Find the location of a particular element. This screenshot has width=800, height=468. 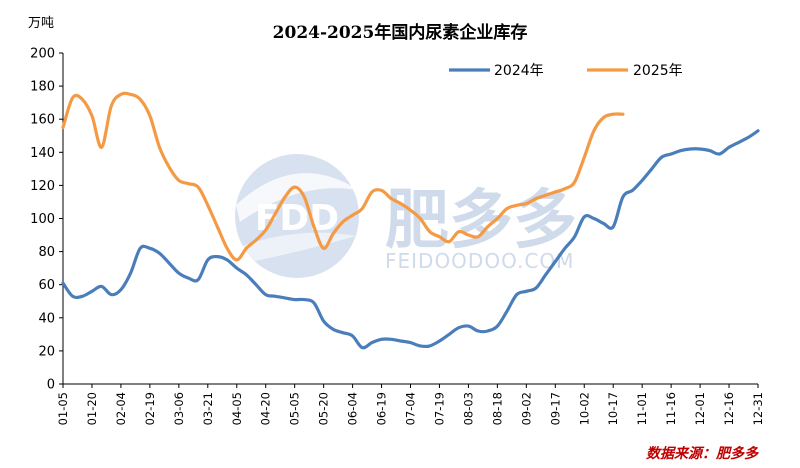

x-tick-label: 01-20 is located at coordinates (92, 408).